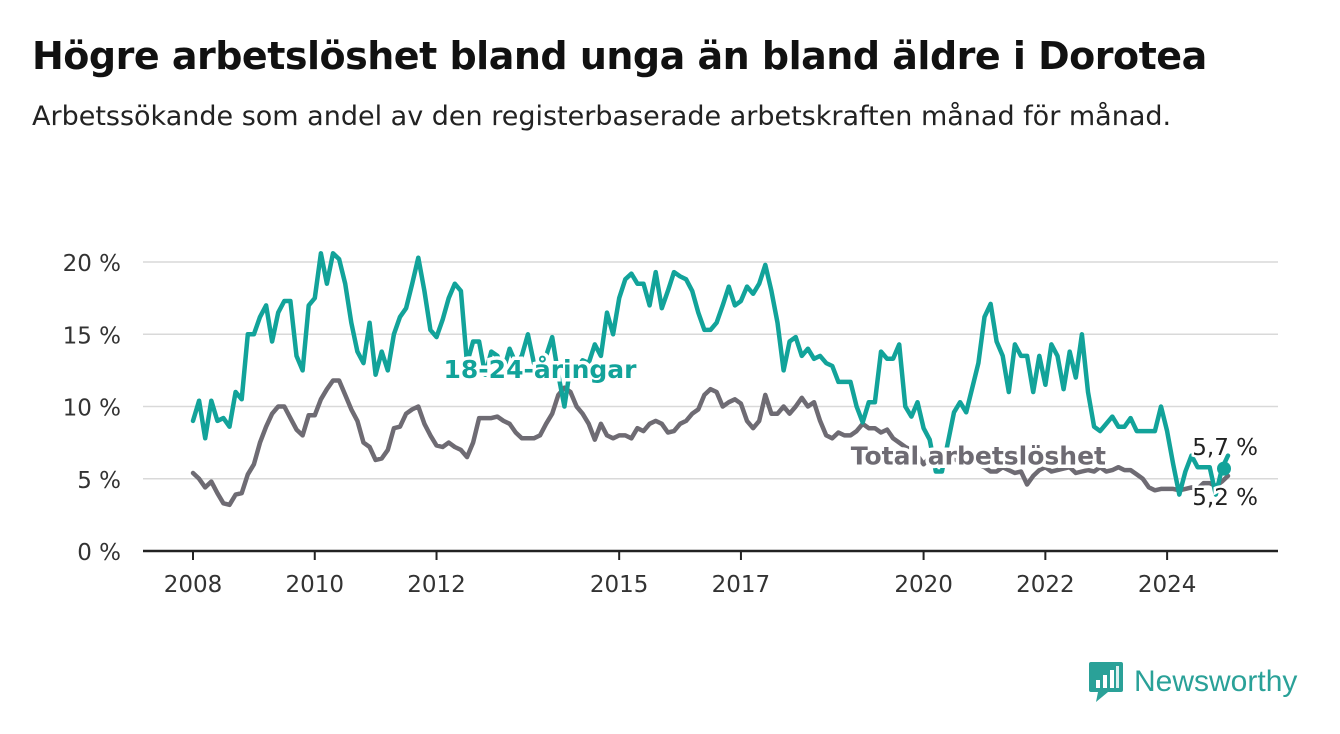 The height and width of the screenshot is (734, 1340). What do you see at coordinates (99, 553) in the screenshot?
I see `y-tick-label: 0 %` at bounding box center [99, 553].